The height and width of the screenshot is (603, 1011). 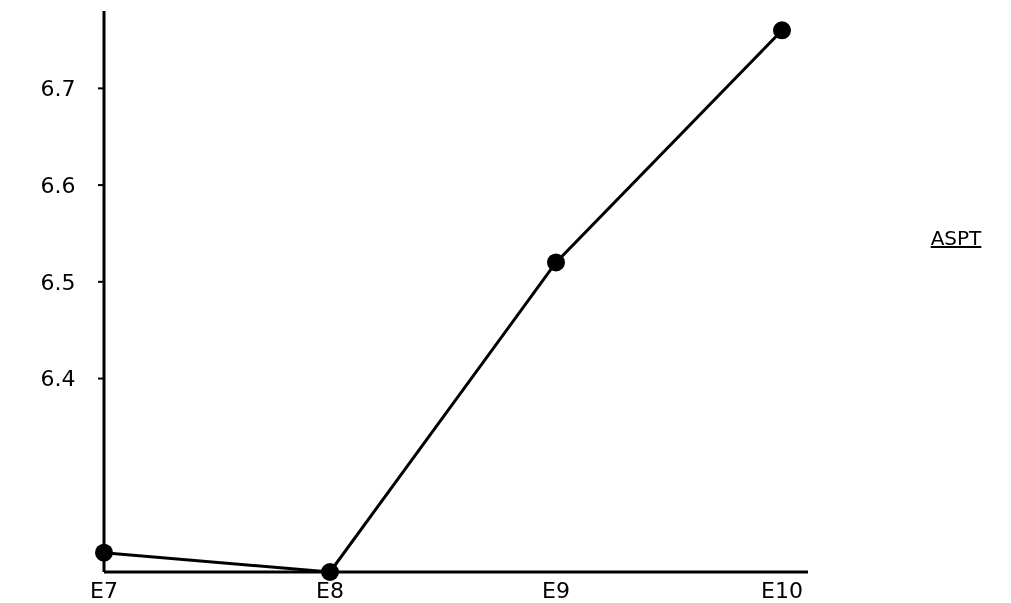 I want to click on x-tick-label: E9, so click(x=556, y=590).